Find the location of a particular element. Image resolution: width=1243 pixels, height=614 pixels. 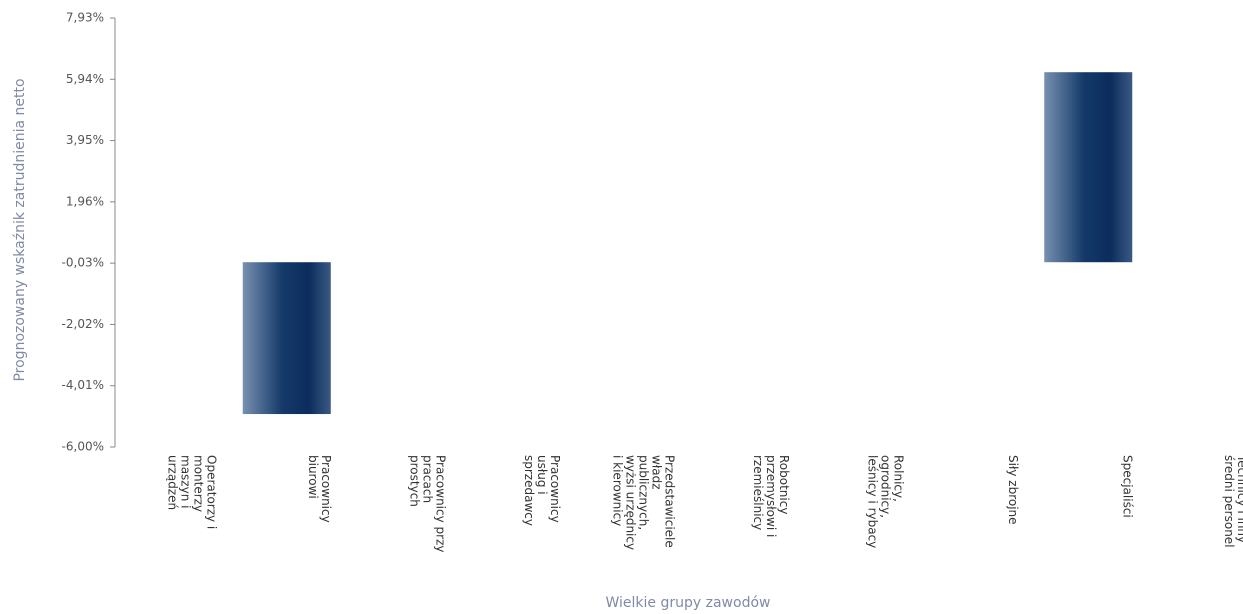

x-tick-label: Robotnicy przemysłowi i rzemieślnicy is located at coordinates (770, 496).